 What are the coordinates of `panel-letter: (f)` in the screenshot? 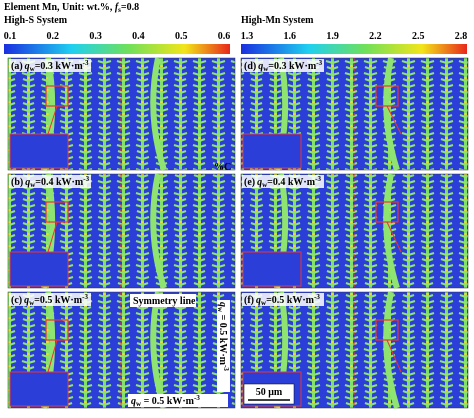 It's located at (249, 300).